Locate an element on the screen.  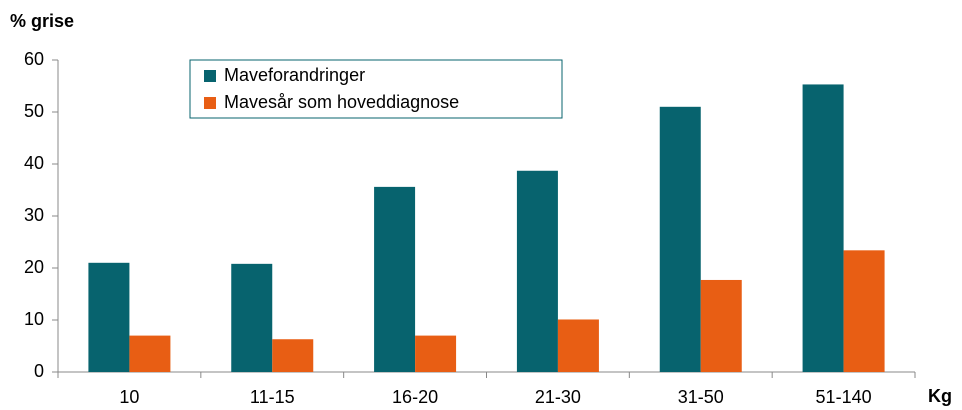
x-tick-label: 51-140 is located at coordinates (844, 397).